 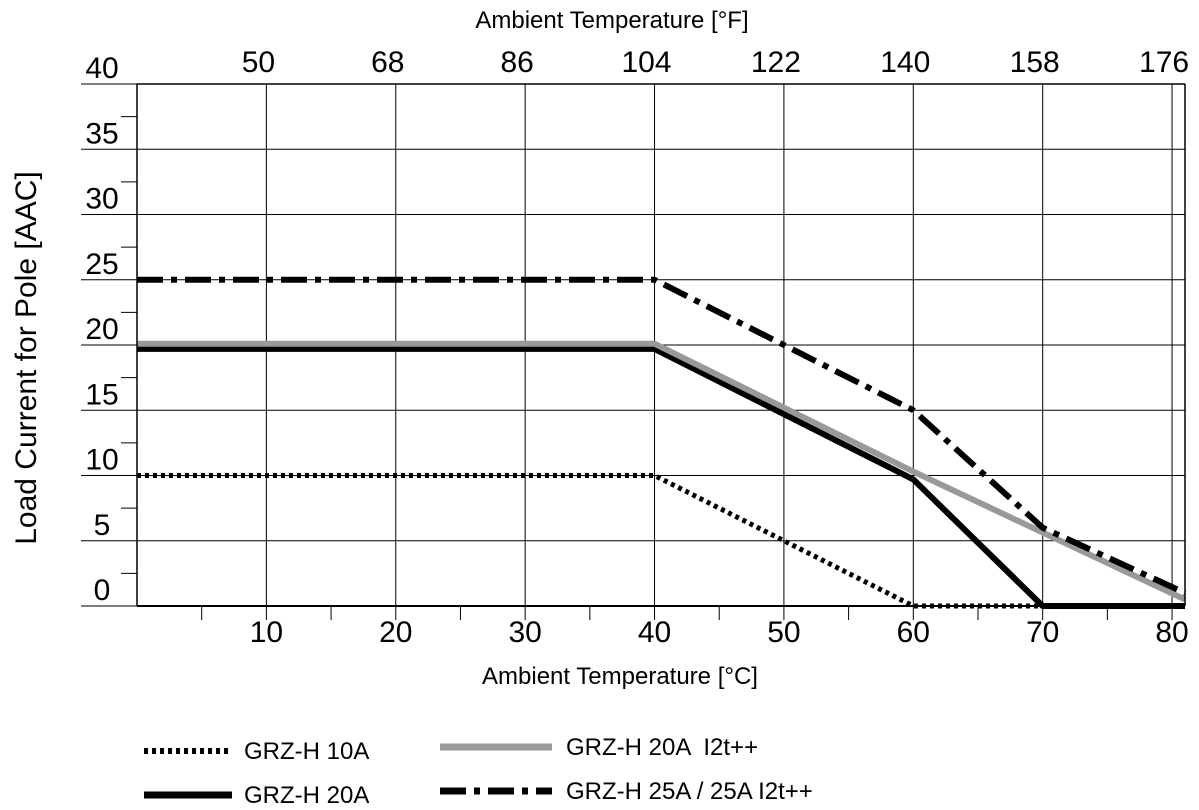 What do you see at coordinates (654, 632) in the screenshot?
I see `x-tick-label: 40` at bounding box center [654, 632].